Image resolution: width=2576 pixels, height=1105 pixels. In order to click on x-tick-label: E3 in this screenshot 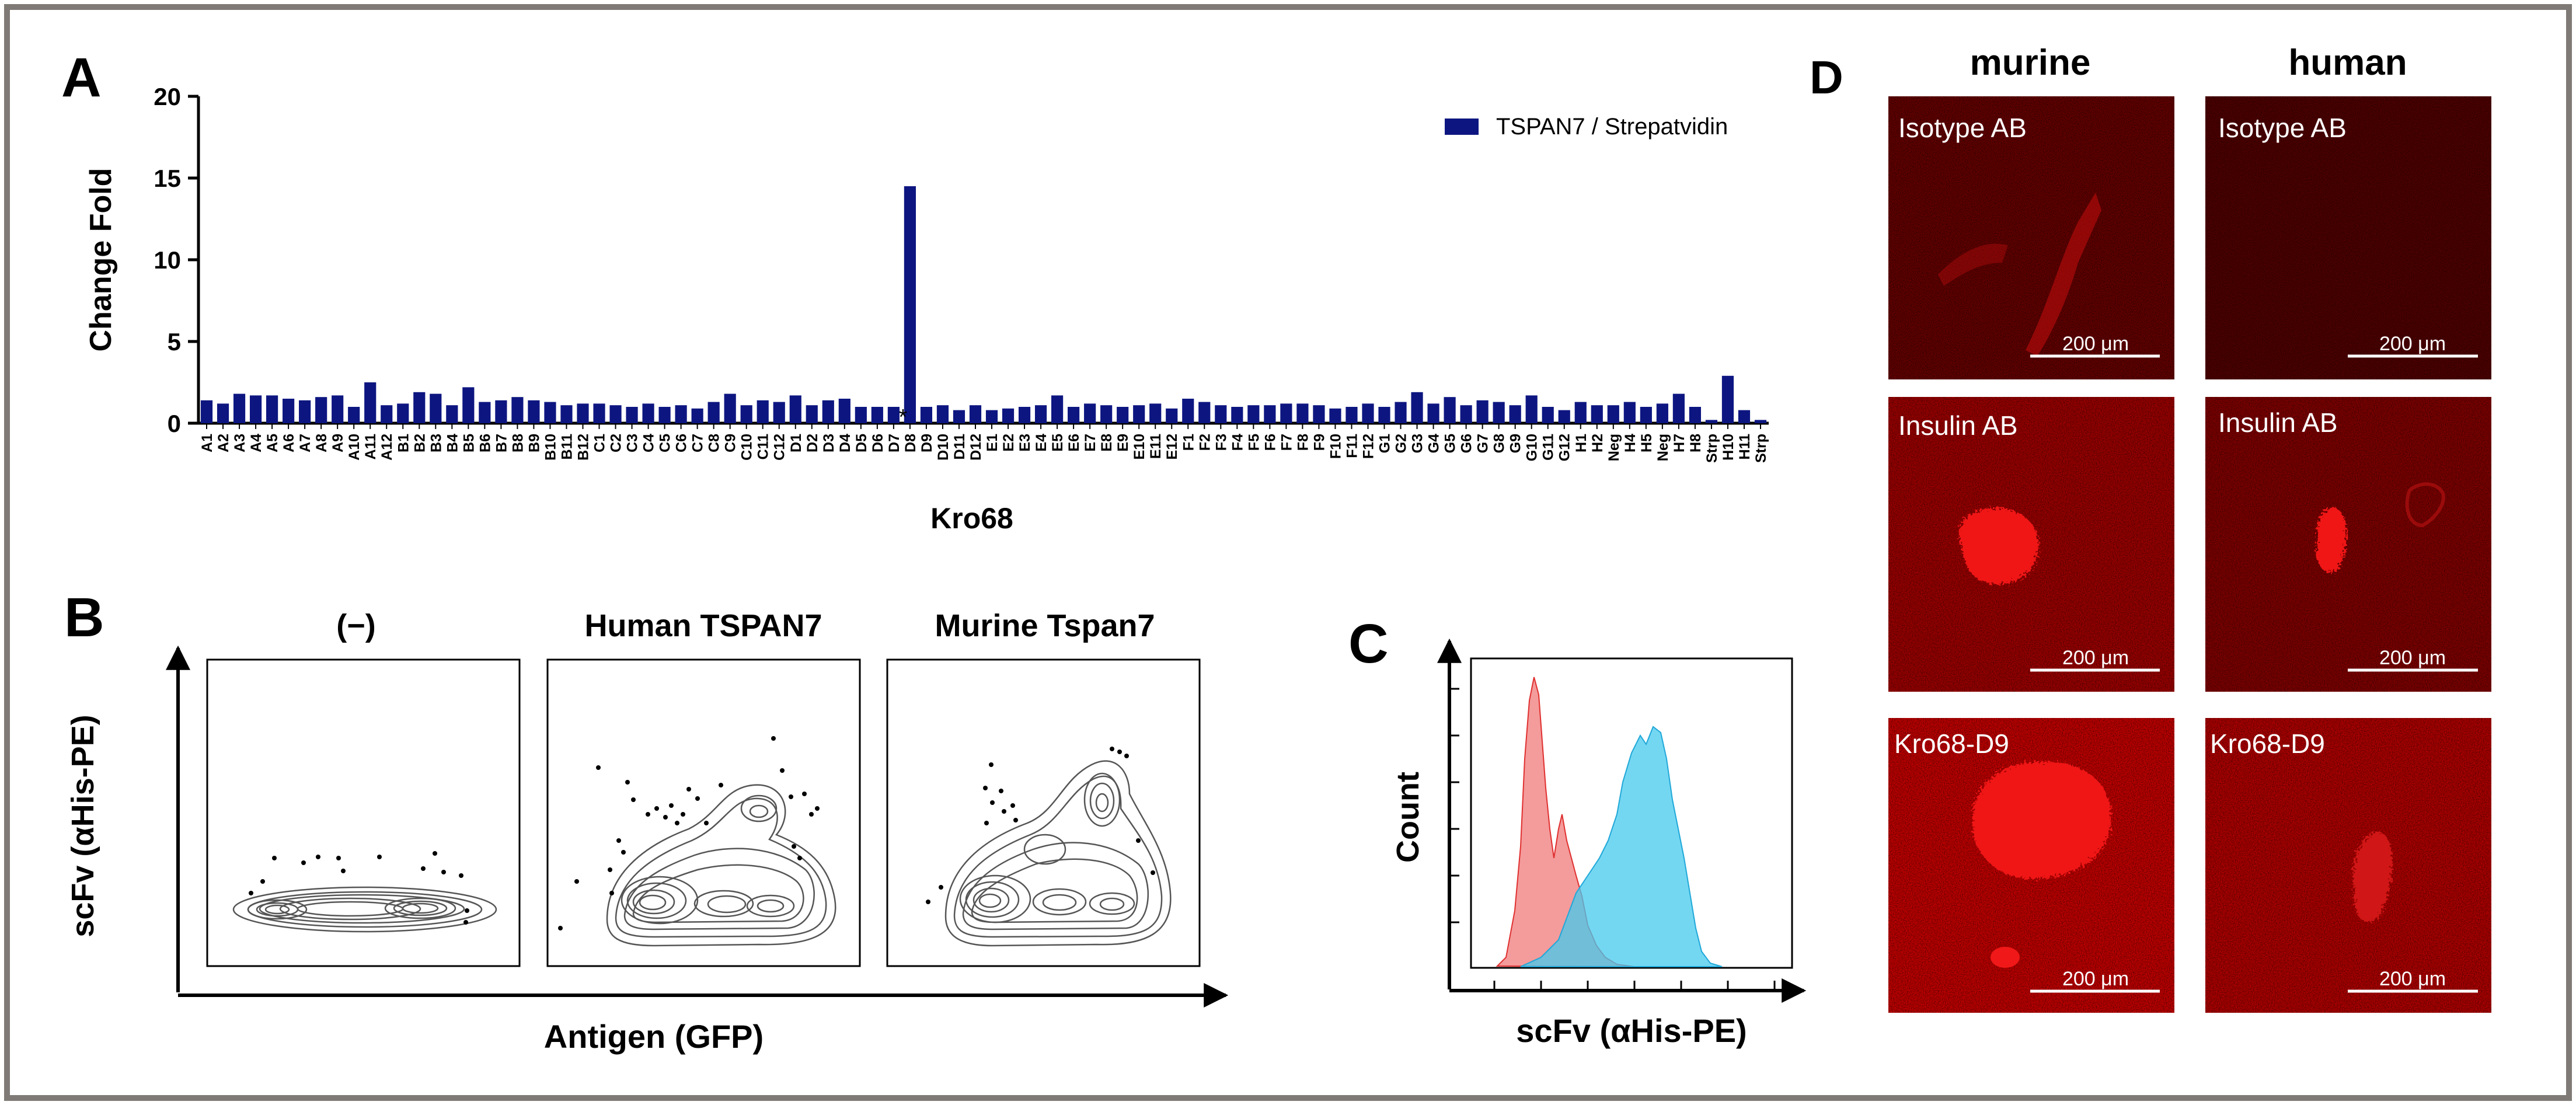, I will do `click(1025, 443)`.